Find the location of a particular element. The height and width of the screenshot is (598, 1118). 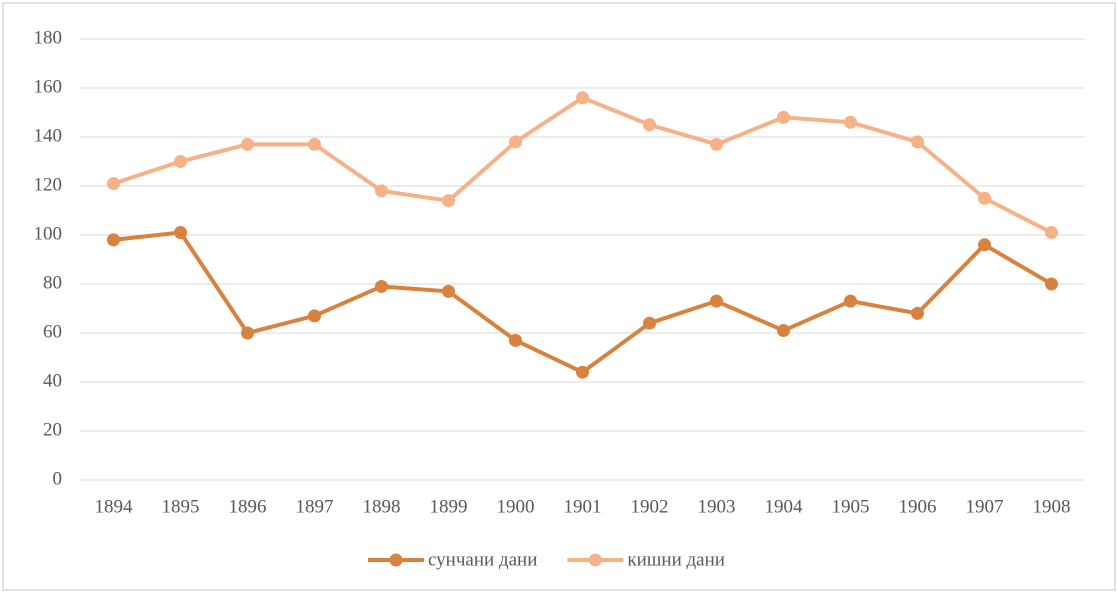

legend-label: сунчани дани is located at coordinates (482, 559).